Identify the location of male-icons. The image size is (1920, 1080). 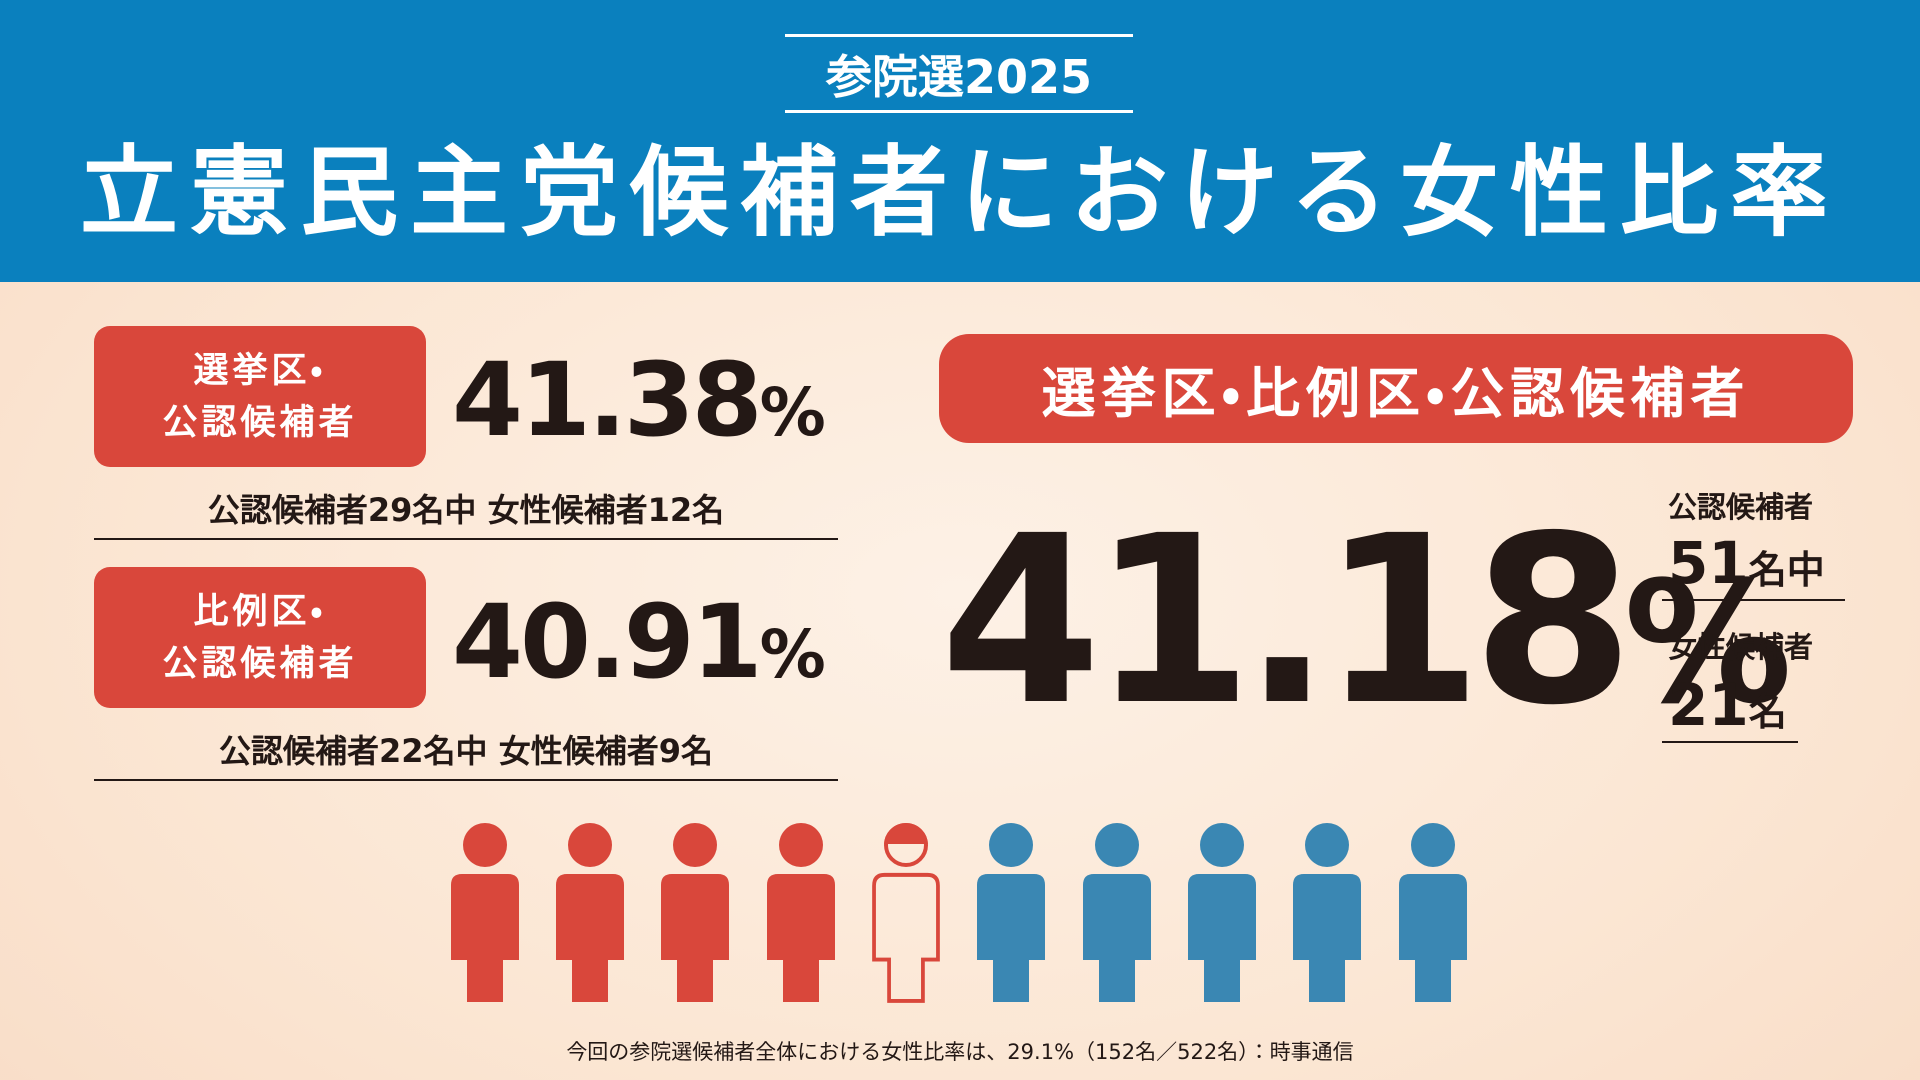
(1222, 912).